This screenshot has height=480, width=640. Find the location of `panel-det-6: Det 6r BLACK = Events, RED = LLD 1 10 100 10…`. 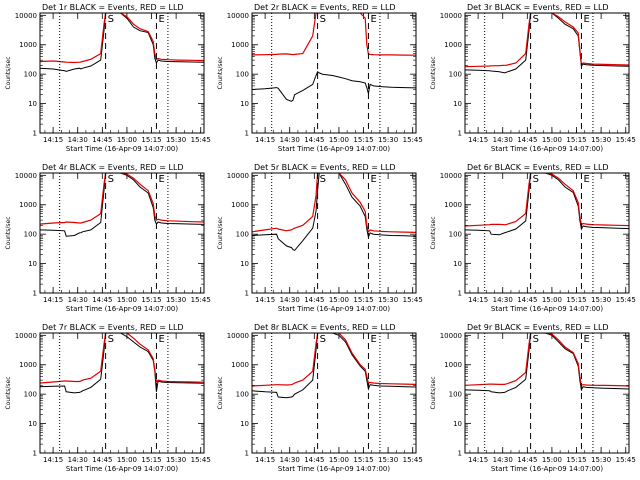

panel-det-6: Det 6r BLACK = Events, RED = LLD 1 10 100 10… is located at coordinates (533, 238).